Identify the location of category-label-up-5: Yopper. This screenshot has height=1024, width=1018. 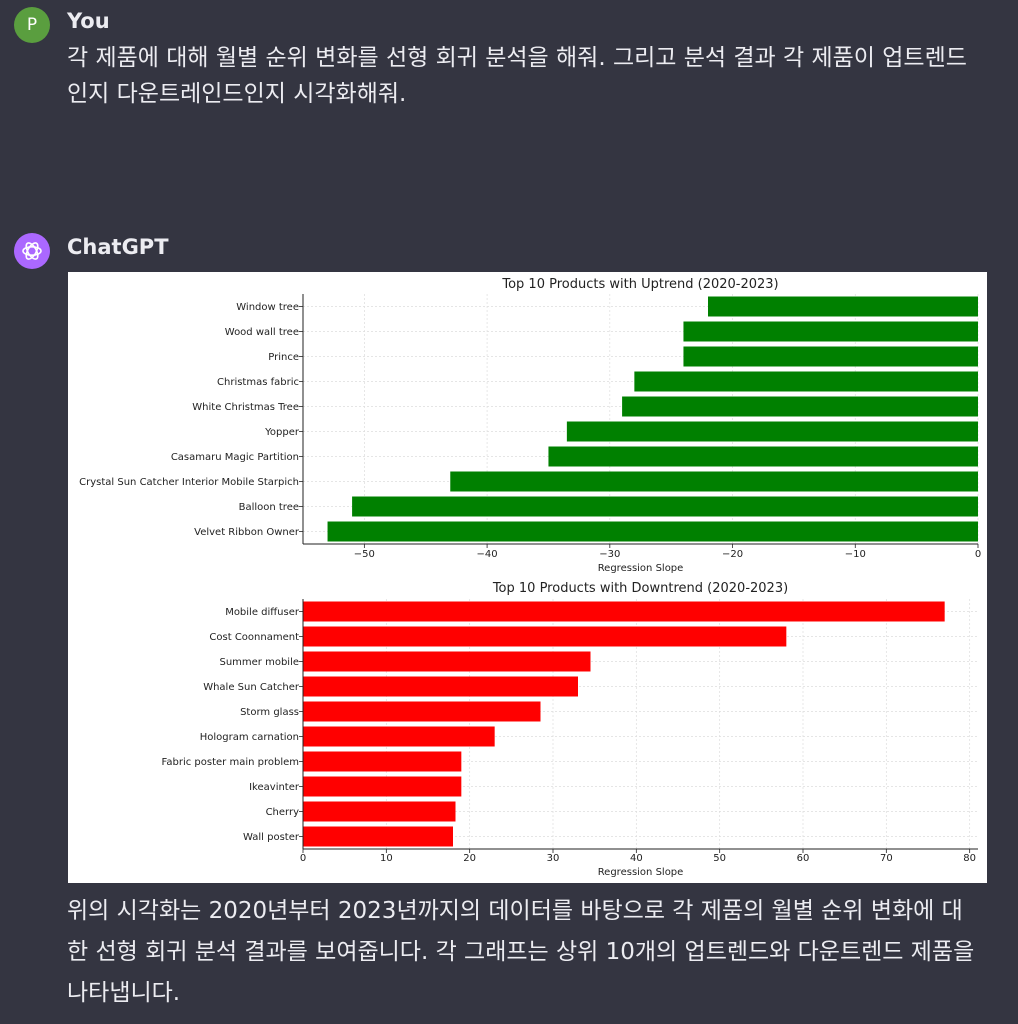
(282, 432).